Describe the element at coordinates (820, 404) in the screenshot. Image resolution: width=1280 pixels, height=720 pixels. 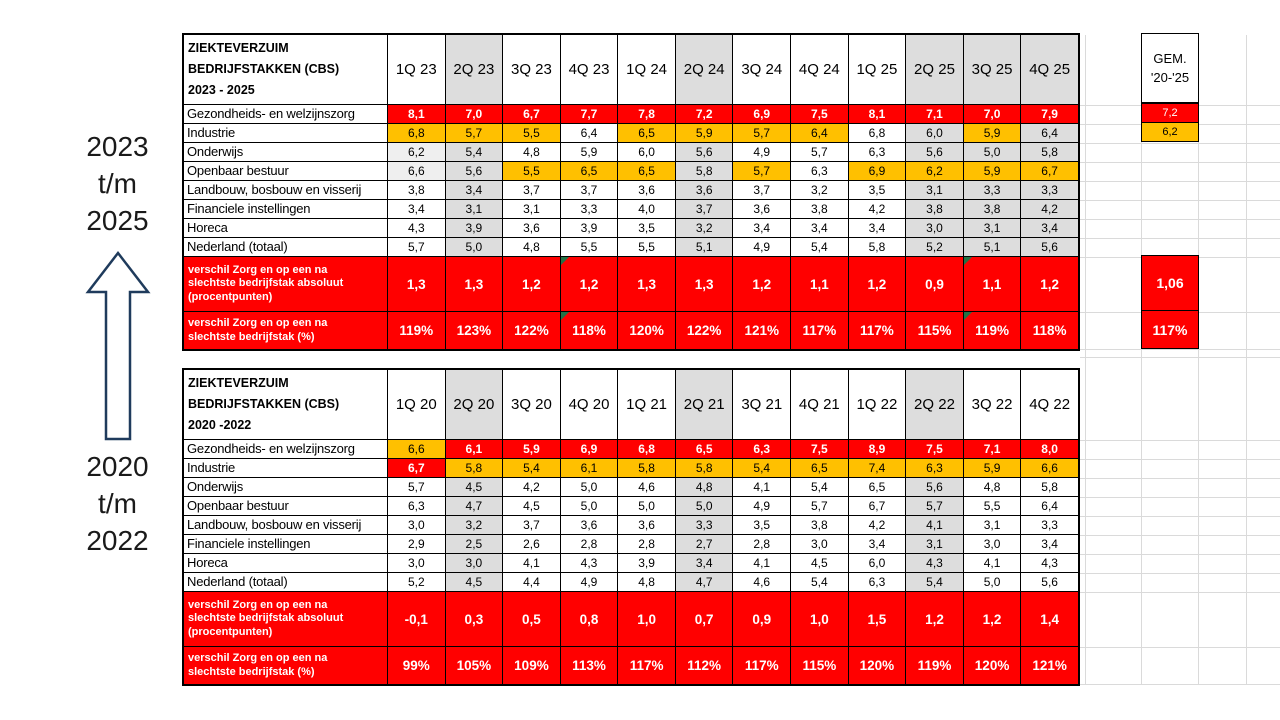
I see `column-header-4q-21: 4Q 21` at that location.